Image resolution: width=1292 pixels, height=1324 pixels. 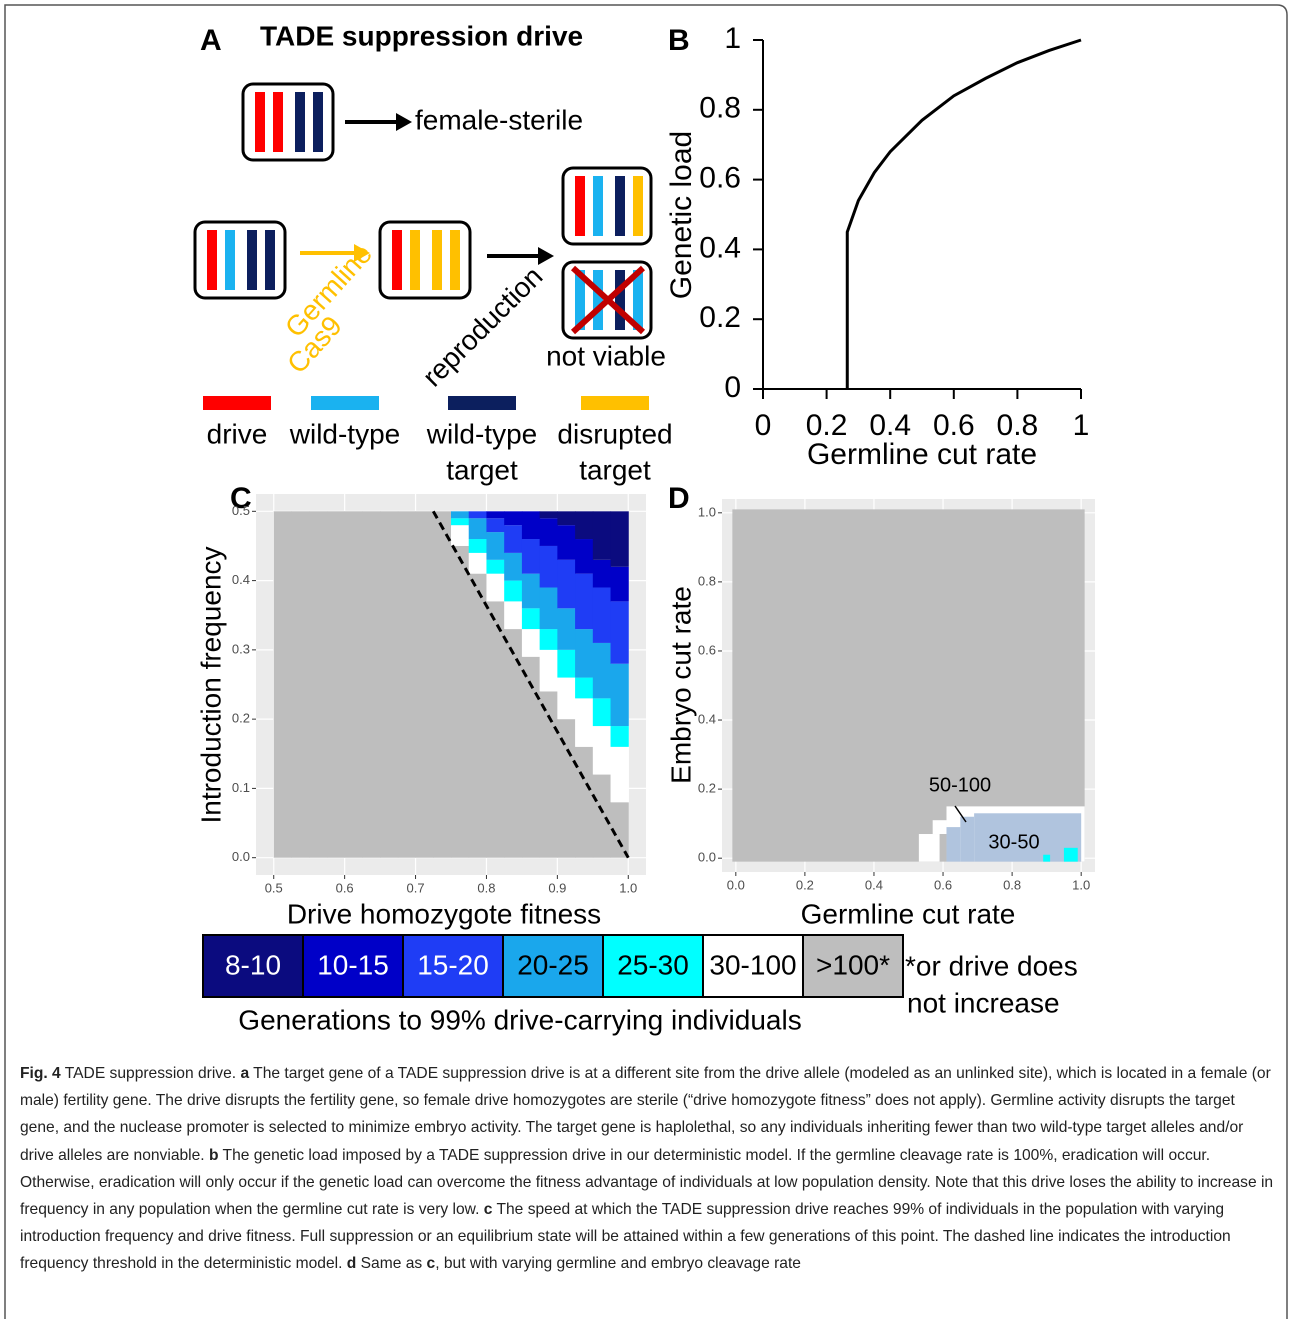 I want to click on y-tick-label: 1, so click(x=732, y=38).